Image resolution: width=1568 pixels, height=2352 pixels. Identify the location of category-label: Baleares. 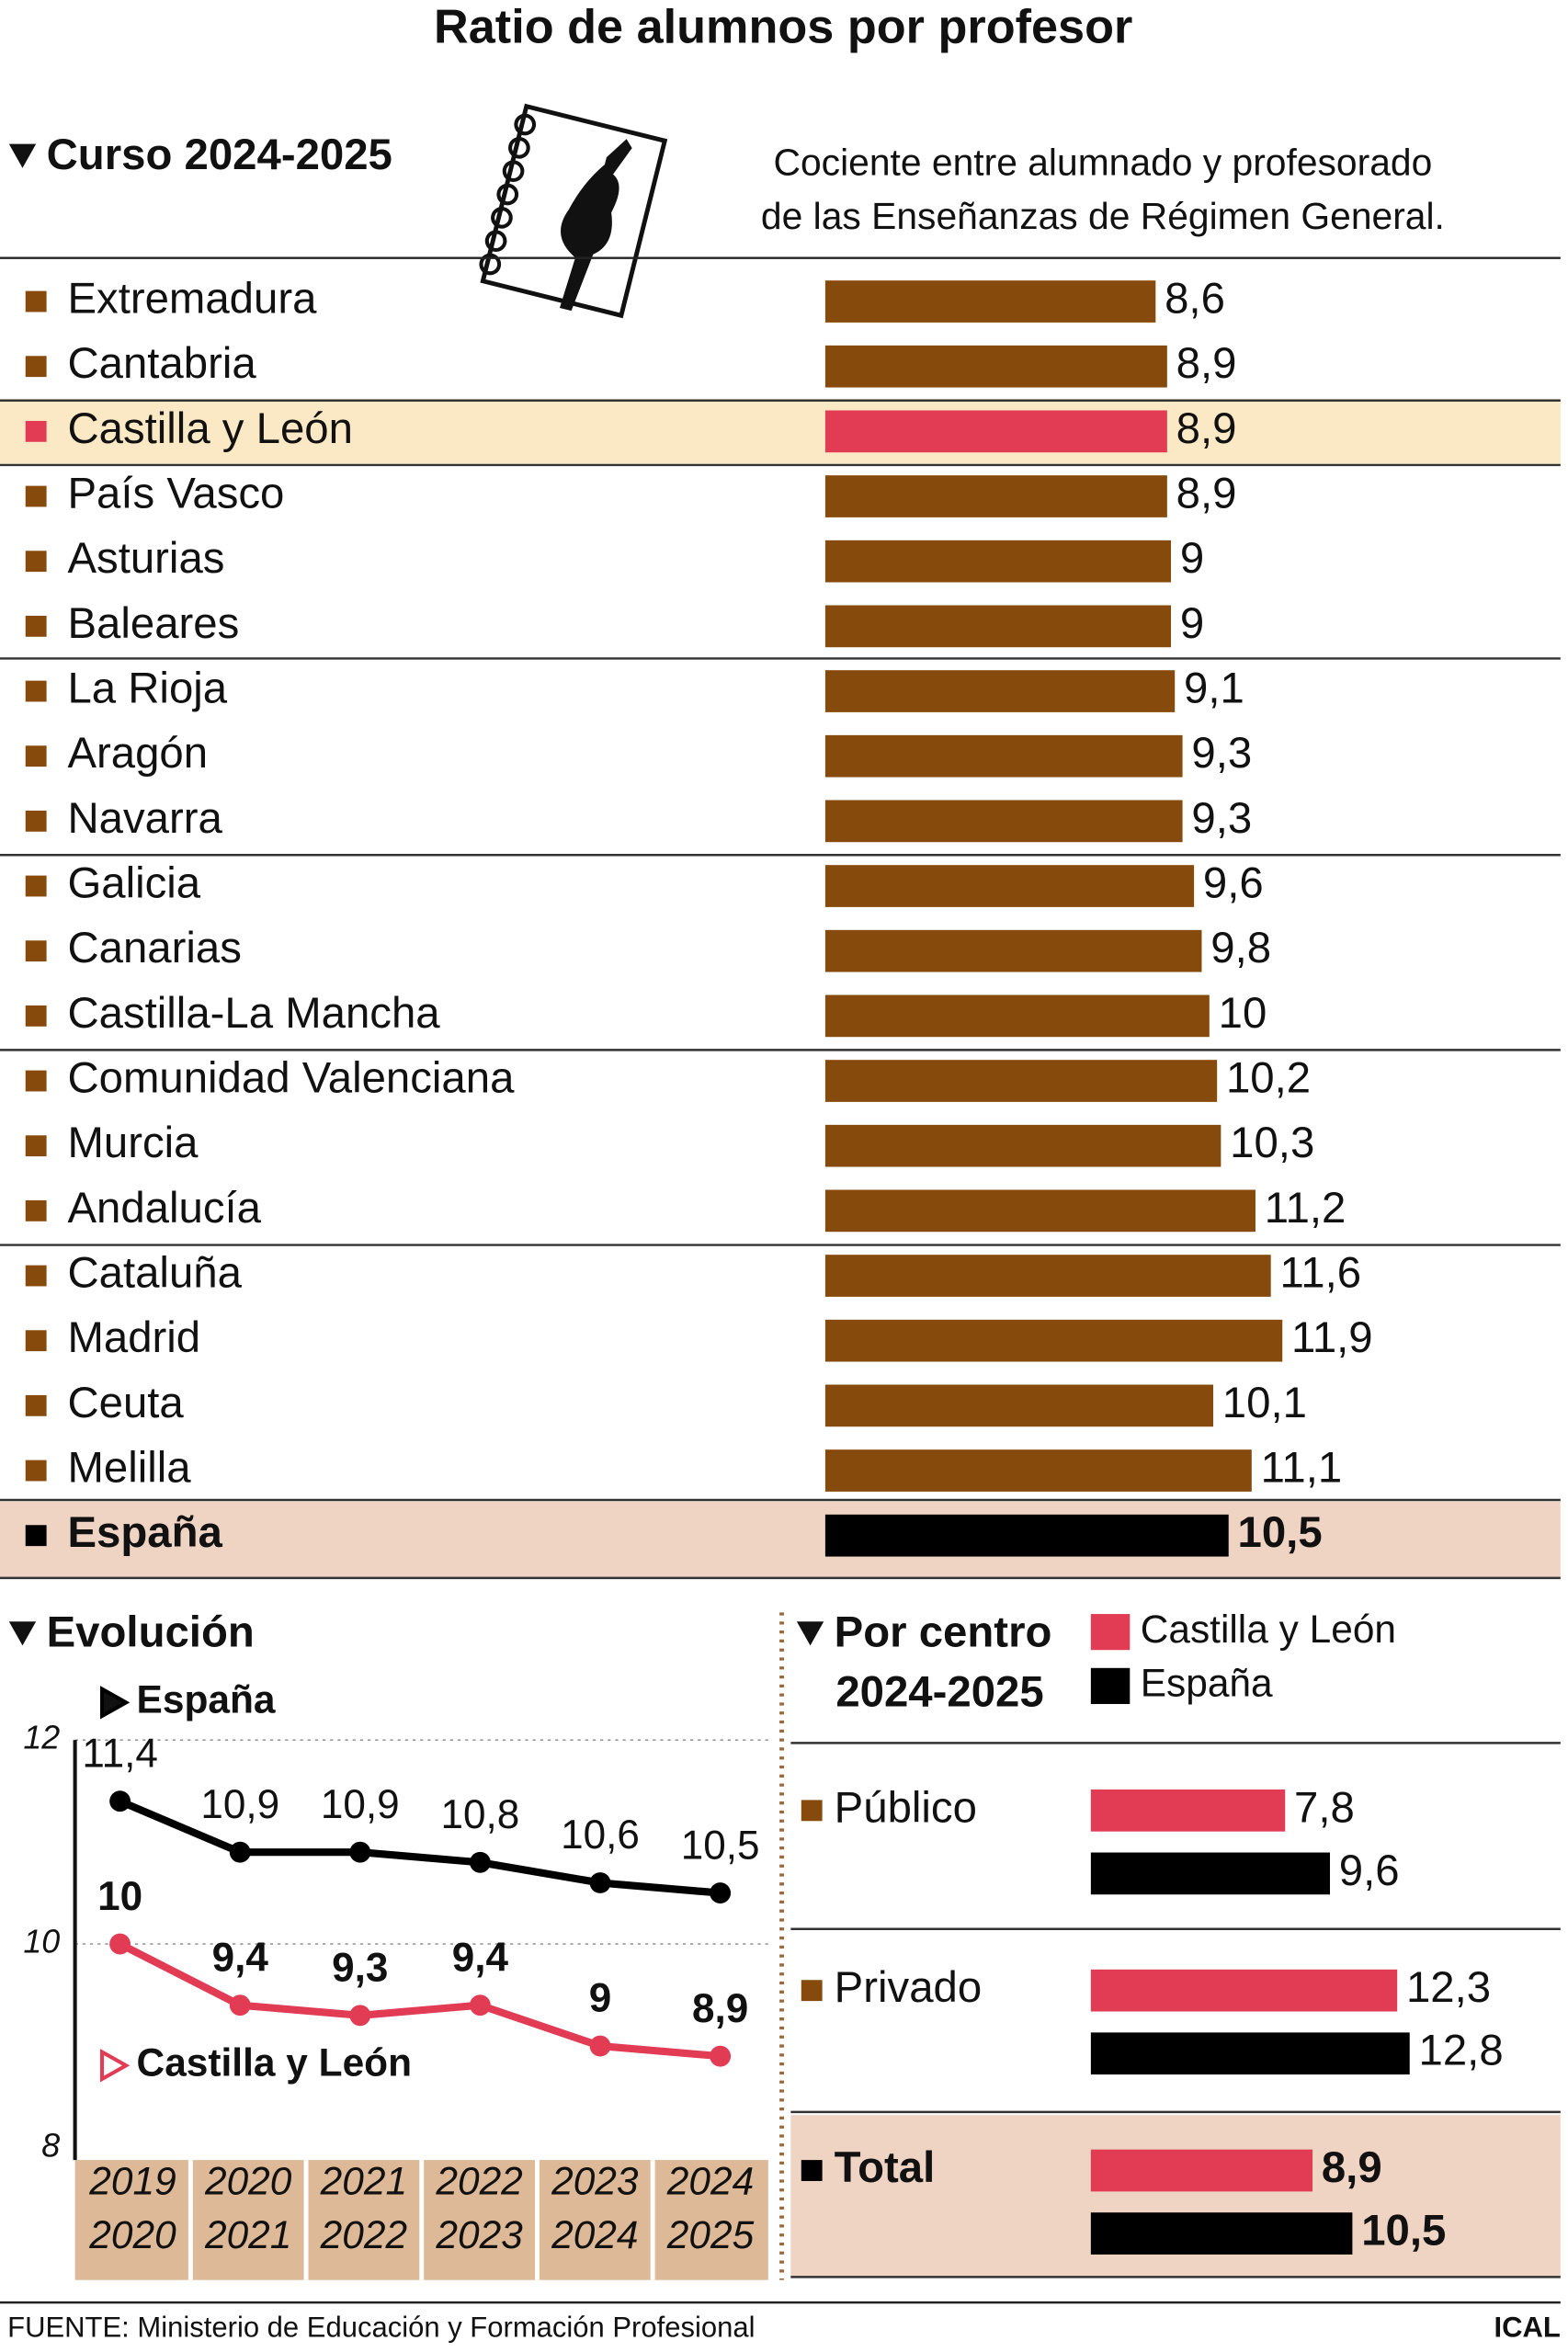
(153, 623).